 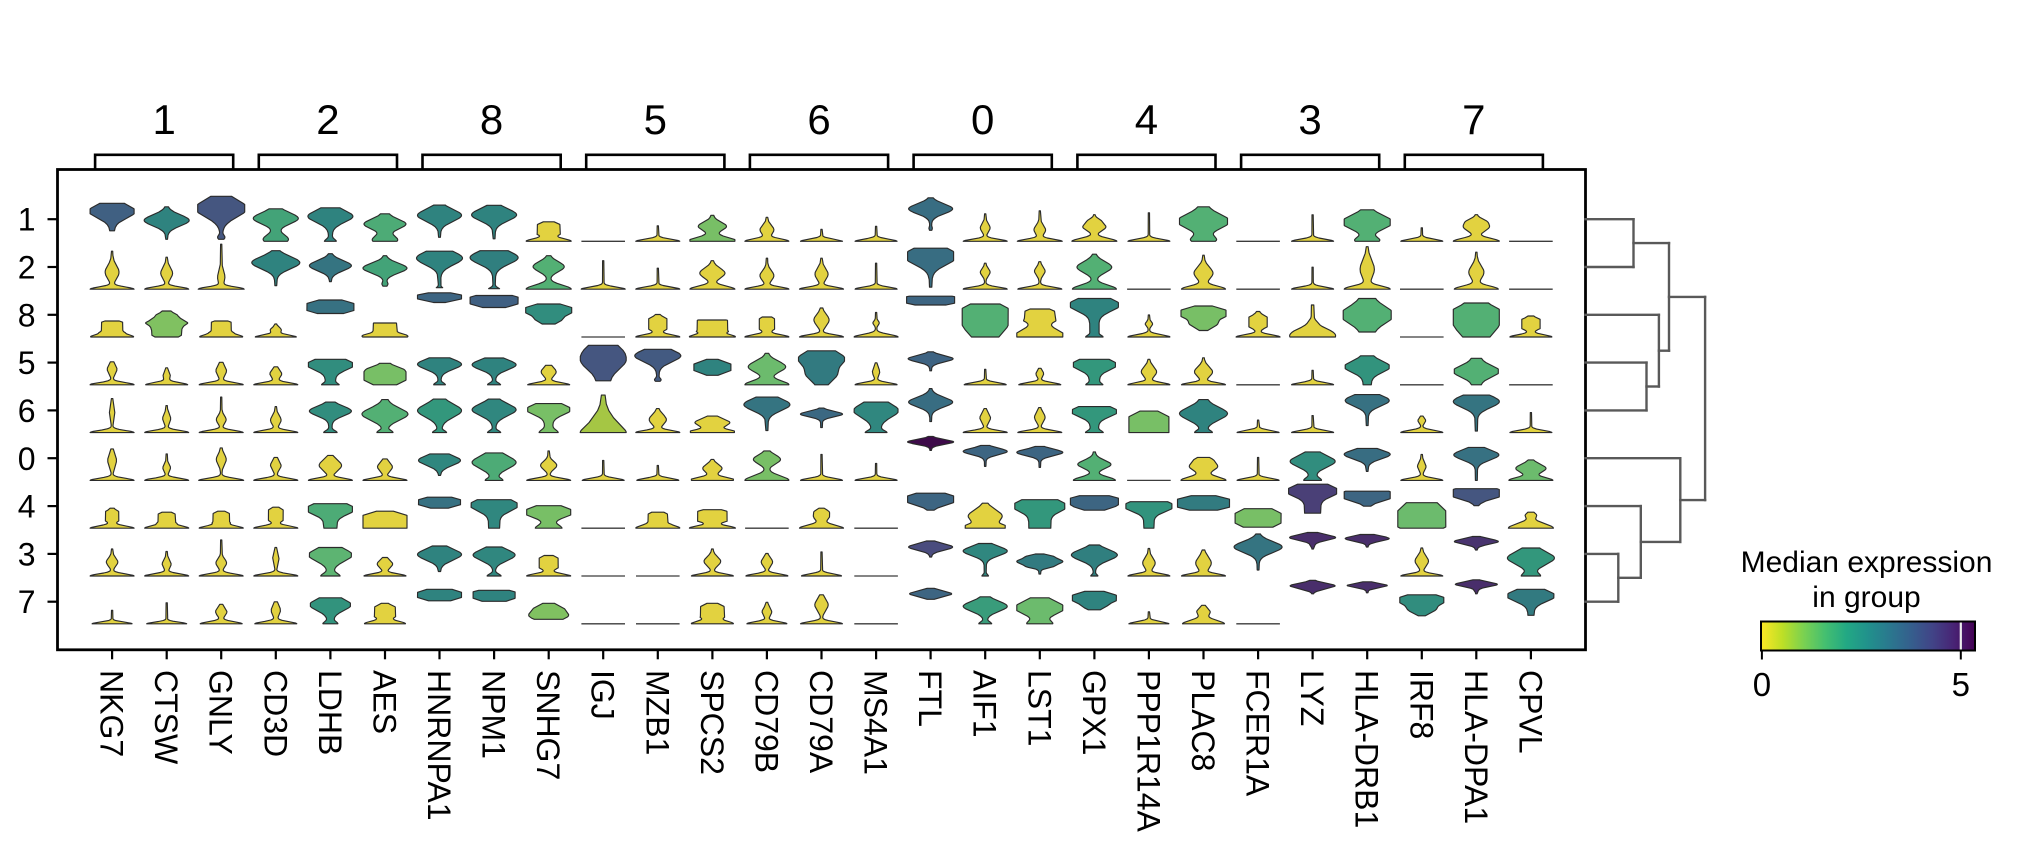 What do you see at coordinates (1312, 698) in the screenshot?
I see `svg-text: LYZ` at bounding box center [1312, 698].